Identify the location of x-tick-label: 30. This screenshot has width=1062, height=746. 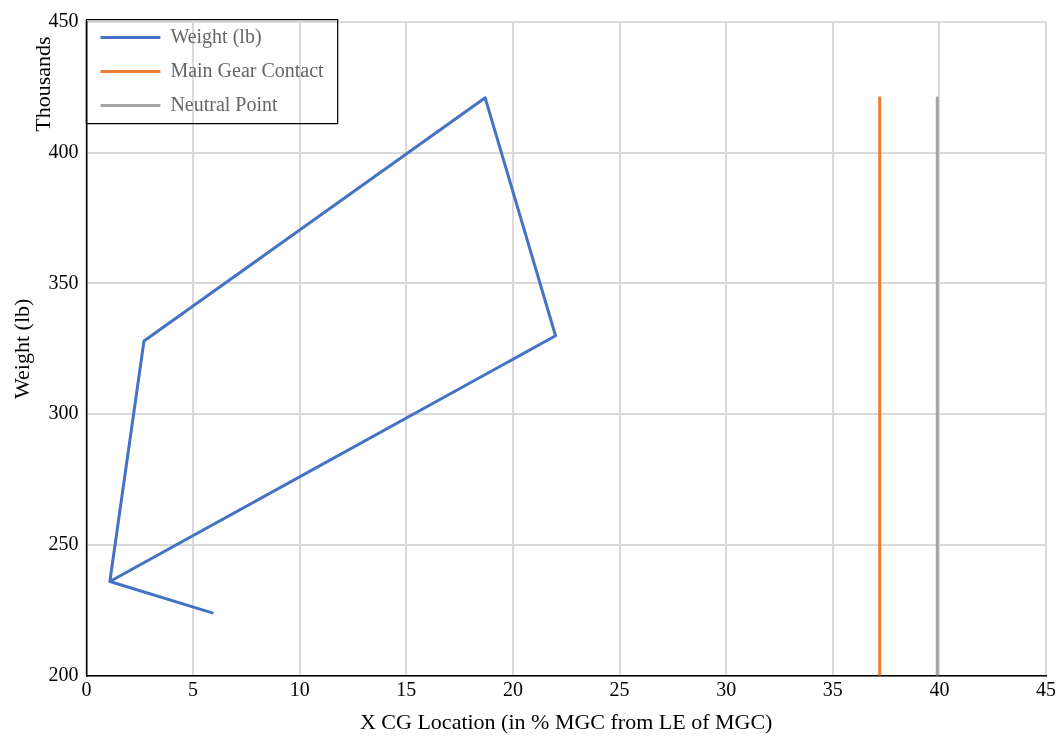
(726, 688).